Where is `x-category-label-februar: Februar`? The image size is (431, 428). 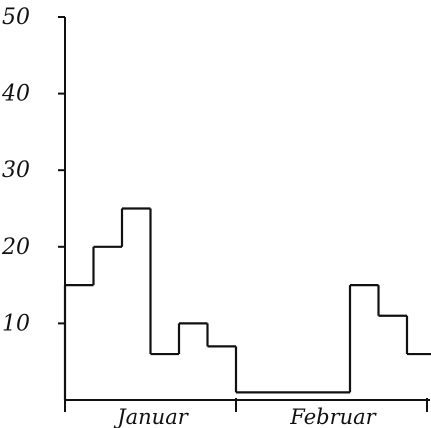
x-category-label-februar: Februar is located at coordinates (333, 416).